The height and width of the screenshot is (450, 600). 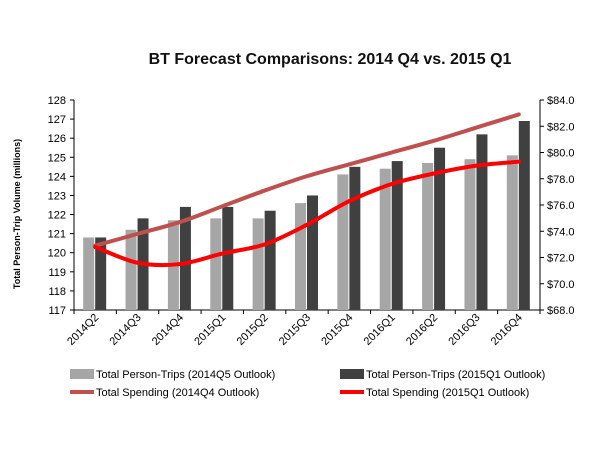 I want to click on x-tick-label: 2014Q3, so click(x=125, y=330).